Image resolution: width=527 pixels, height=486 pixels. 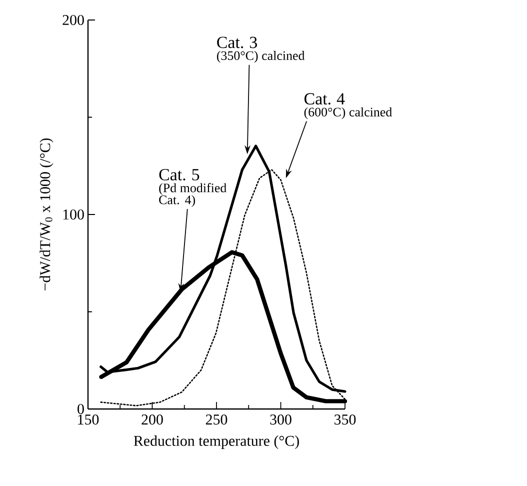 What do you see at coordinates (47, 214) in the screenshot?
I see `y-axis-title: −dW/dT/W$_{0}$ x 1000 (/°C)` at bounding box center [47, 214].